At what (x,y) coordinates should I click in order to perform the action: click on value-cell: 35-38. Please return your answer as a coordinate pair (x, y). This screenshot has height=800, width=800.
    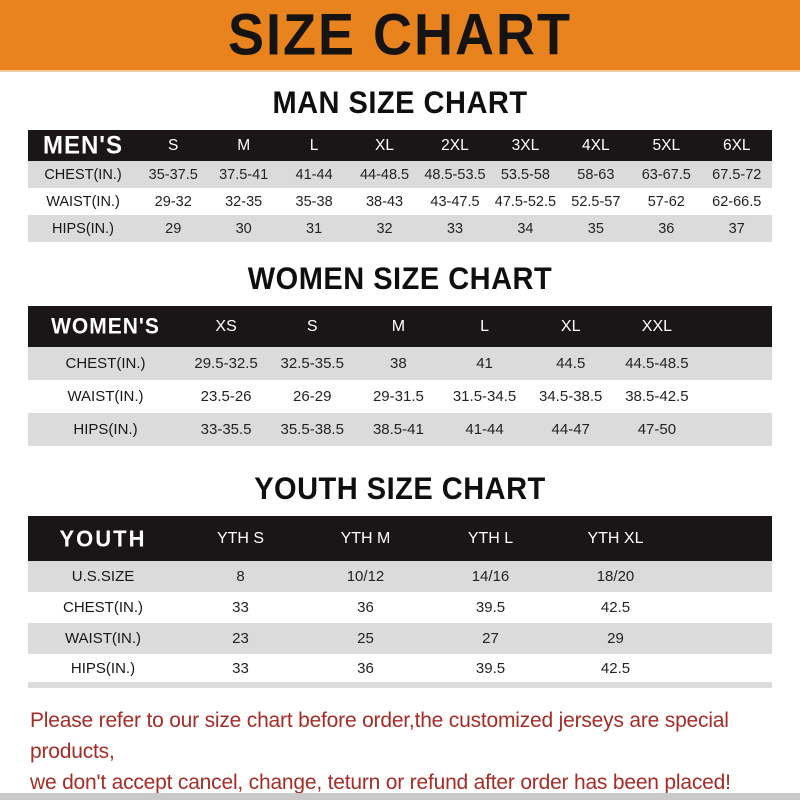
    Looking at the image, I should click on (314, 201).